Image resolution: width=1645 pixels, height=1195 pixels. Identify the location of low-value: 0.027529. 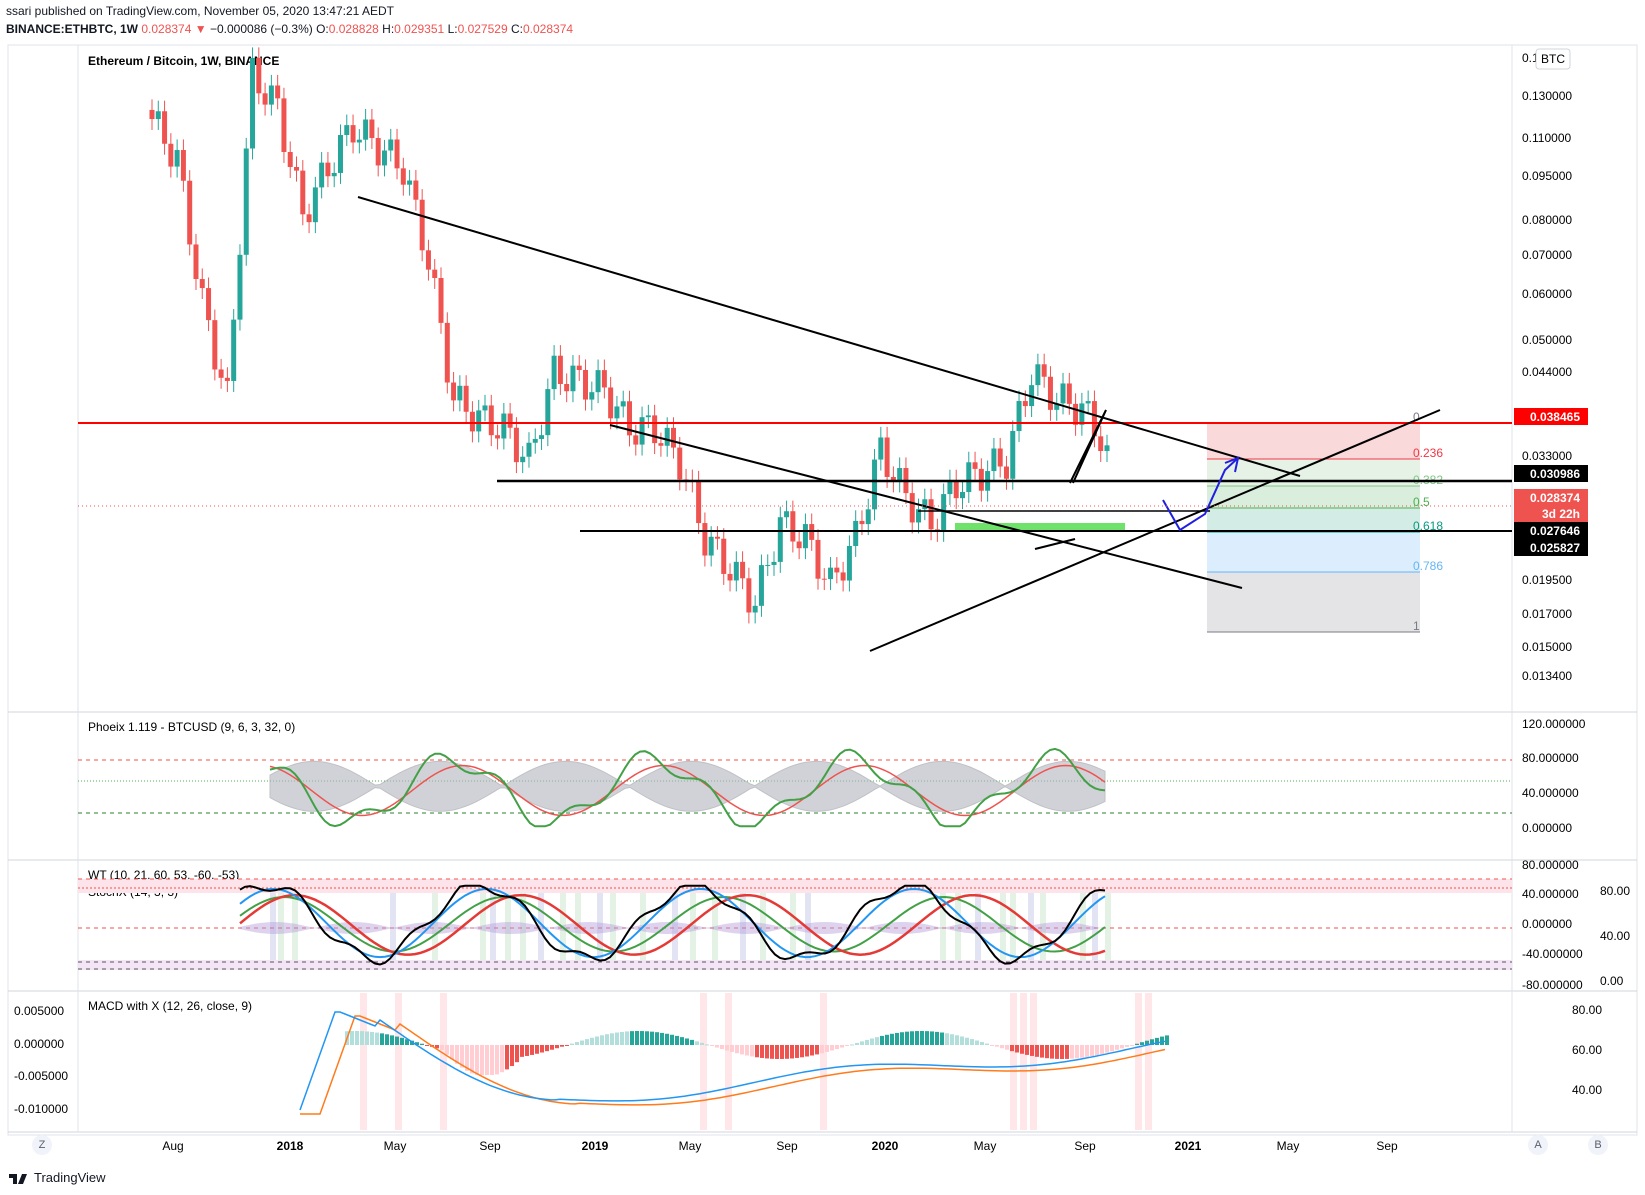
(482, 29).